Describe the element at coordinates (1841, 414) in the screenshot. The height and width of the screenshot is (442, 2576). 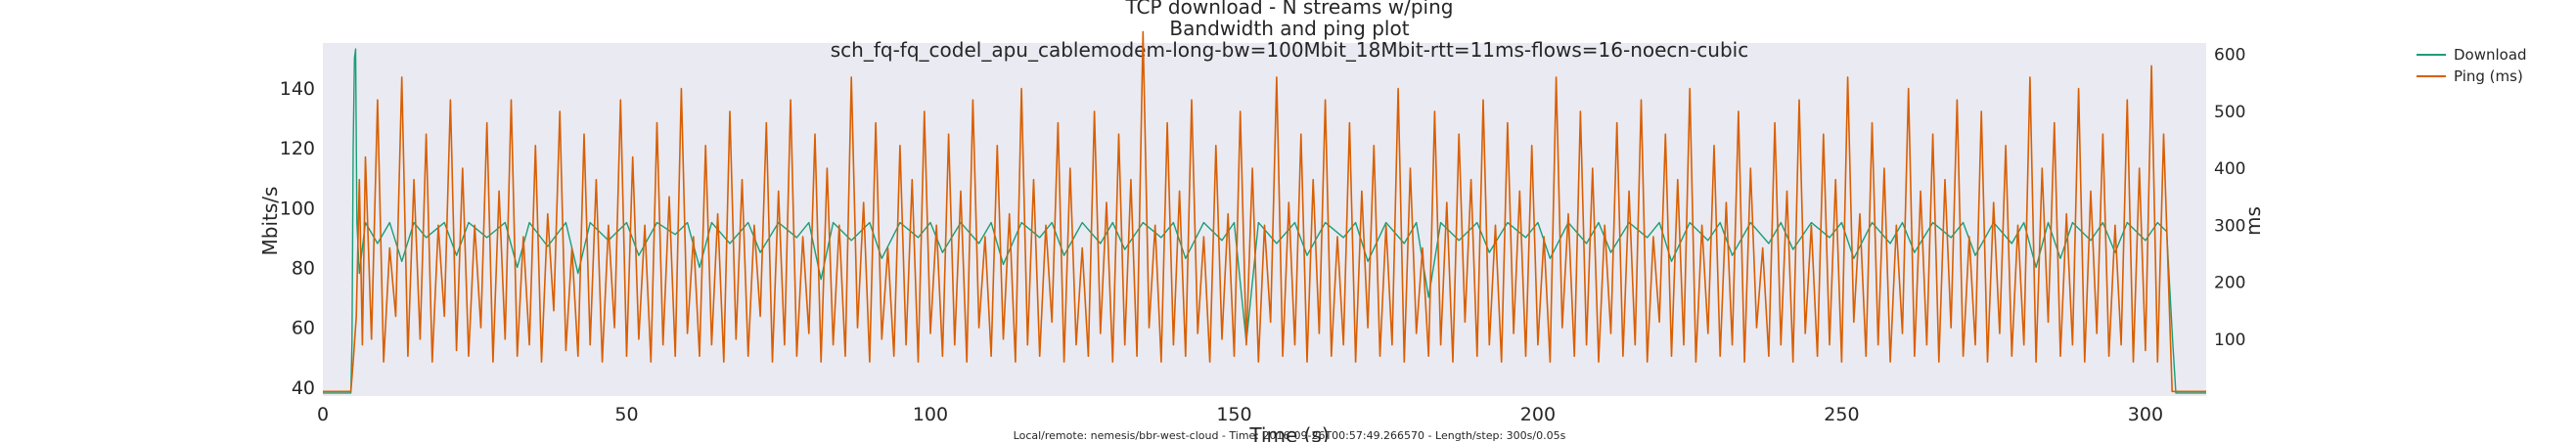
I see `x-tick-label: 250` at that location.